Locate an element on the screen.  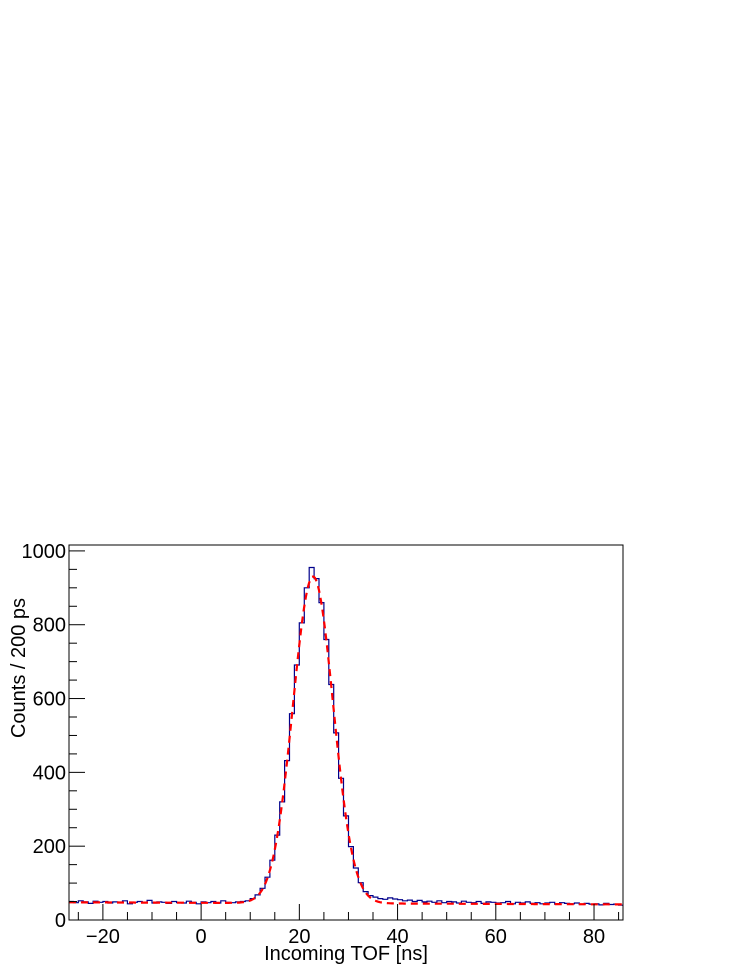
y-tick-label: 1000 is located at coordinates (44, 552).